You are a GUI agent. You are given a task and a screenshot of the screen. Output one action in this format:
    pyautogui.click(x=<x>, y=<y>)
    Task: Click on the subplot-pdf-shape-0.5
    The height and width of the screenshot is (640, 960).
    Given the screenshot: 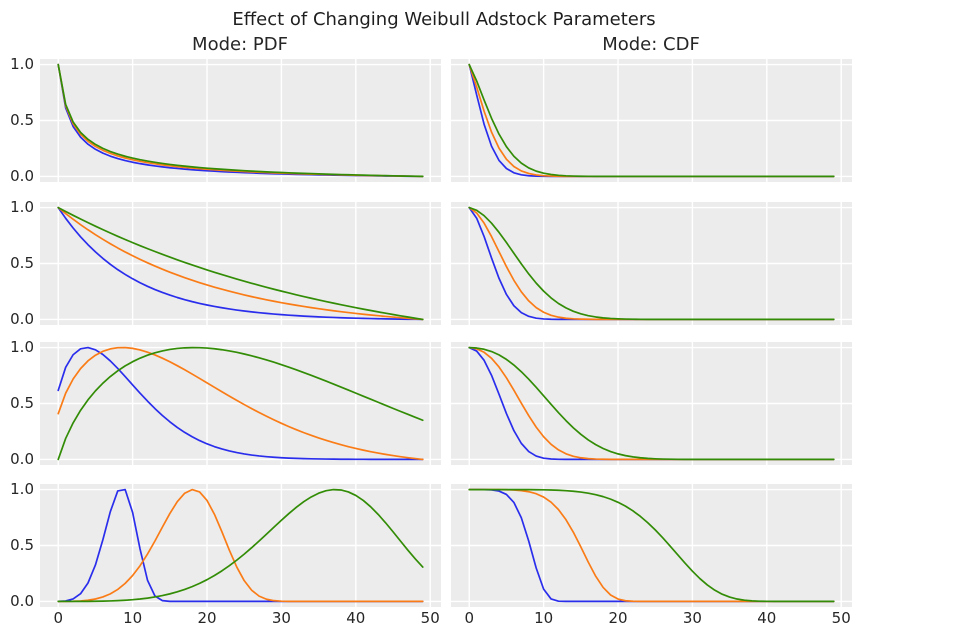 What is the action you would take?
    pyautogui.click(x=240, y=120)
    